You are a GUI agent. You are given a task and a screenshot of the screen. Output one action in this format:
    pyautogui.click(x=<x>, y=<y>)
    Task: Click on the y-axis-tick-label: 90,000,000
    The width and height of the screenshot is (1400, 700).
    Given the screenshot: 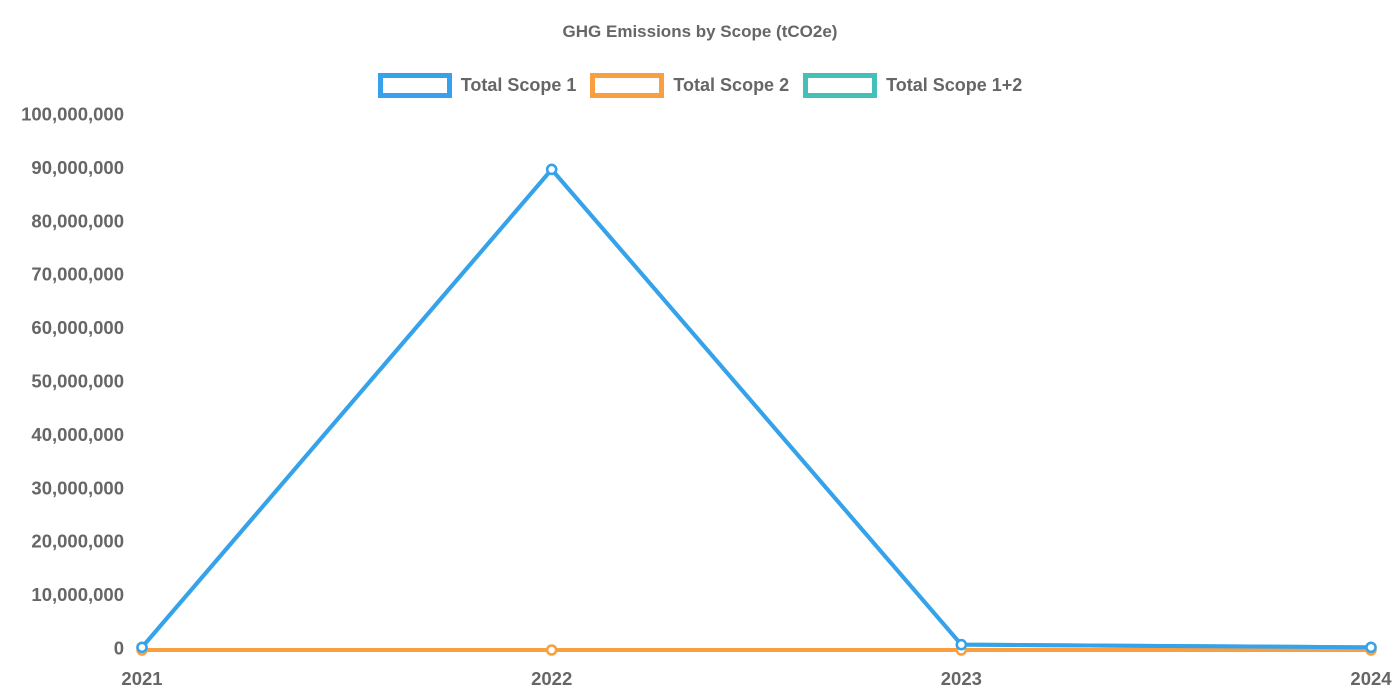 What is the action you would take?
    pyautogui.click(x=77, y=167)
    